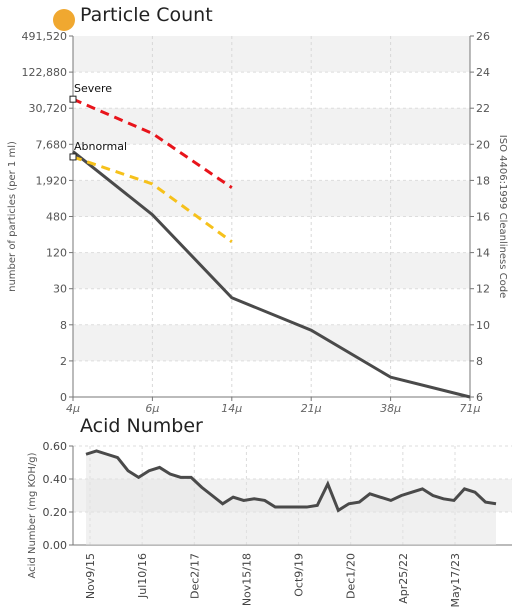 Image resolution: width=516 pixels, height=613 pixels. I want to click on y-tick-label: 122,880, so click(45, 72).